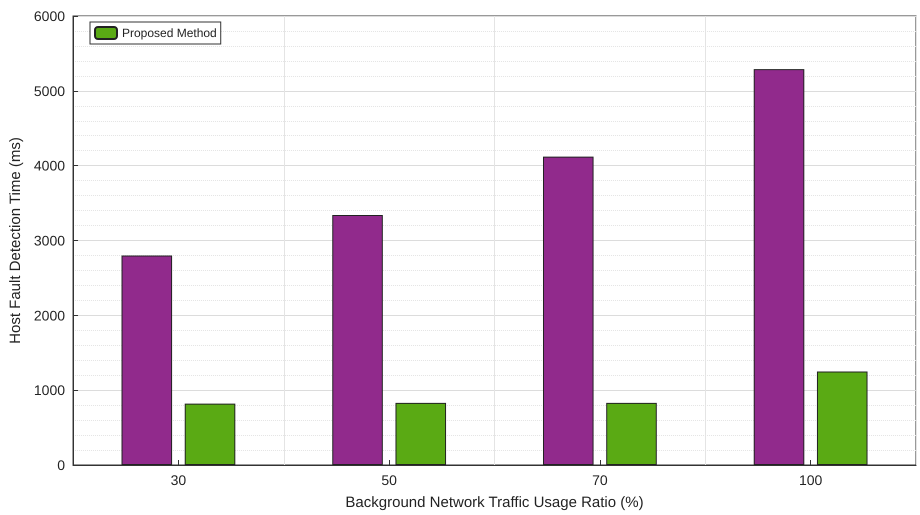  What do you see at coordinates (50, 315) in the screenshot?
I see `y-tick-label: 2000` at bounding box center [50, 315].